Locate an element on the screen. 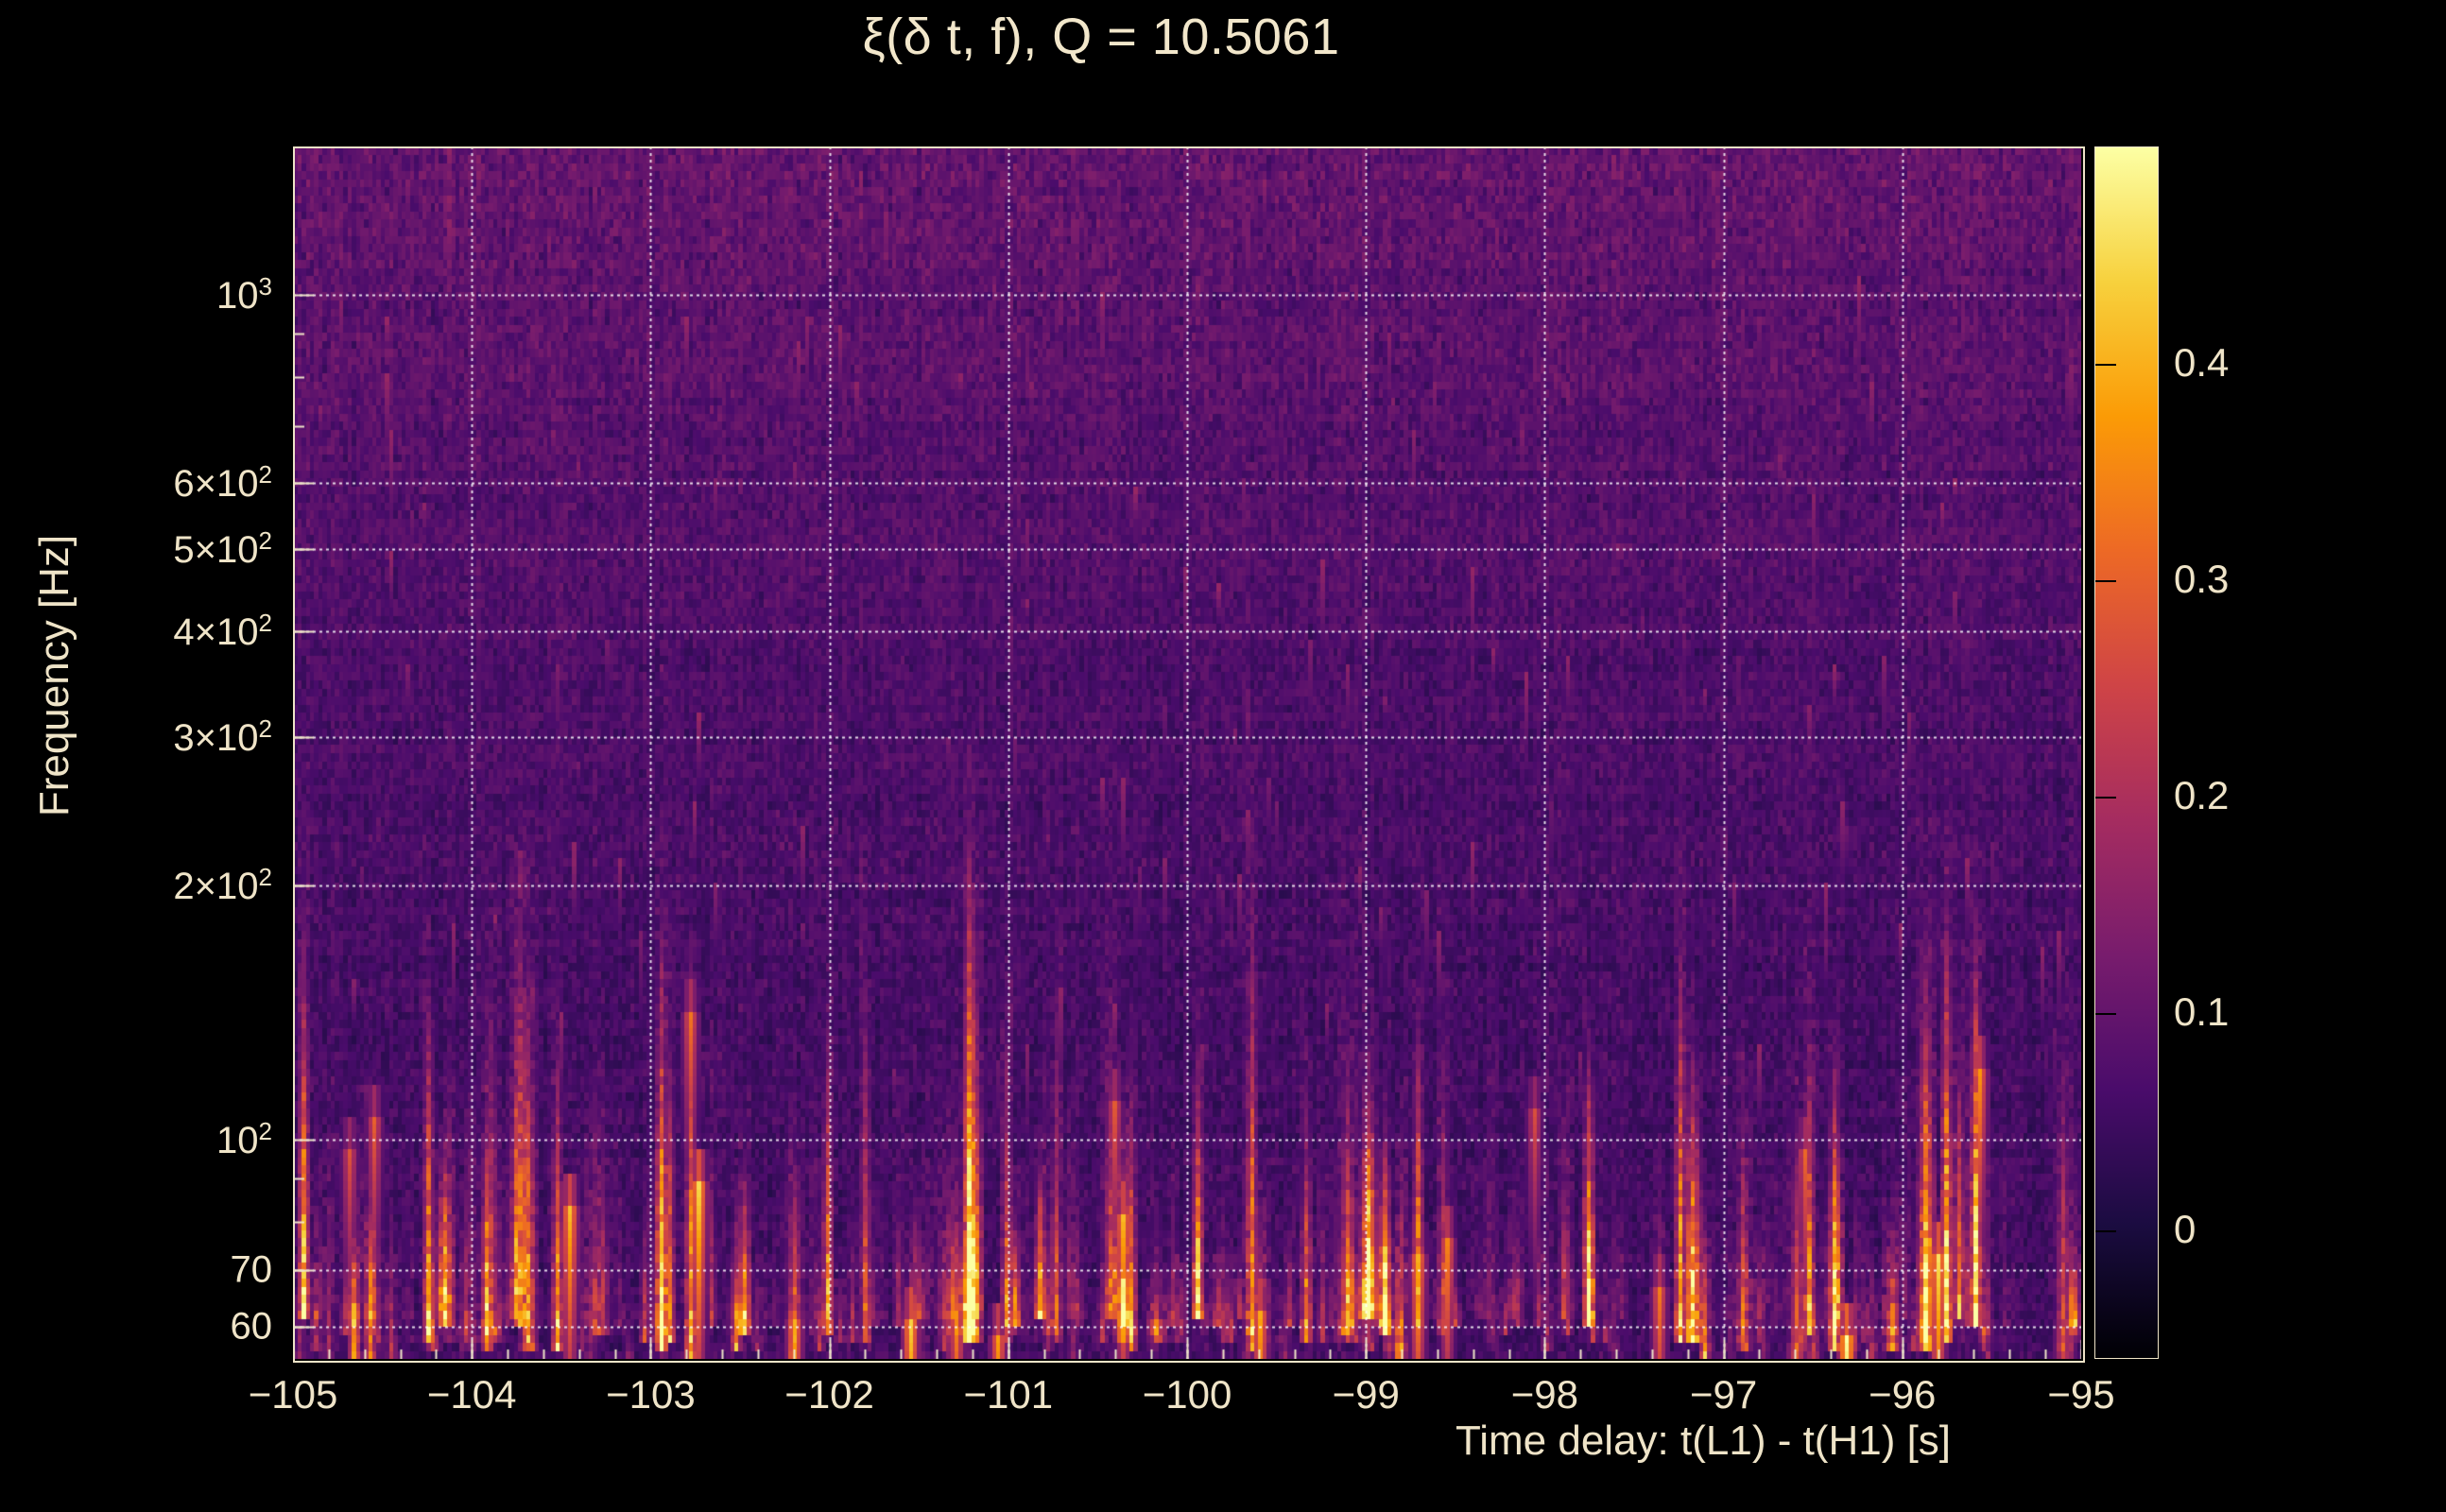 The image size is (2446, 1512). y-tick-label: 4×10² is located at coordinates (223, 631).